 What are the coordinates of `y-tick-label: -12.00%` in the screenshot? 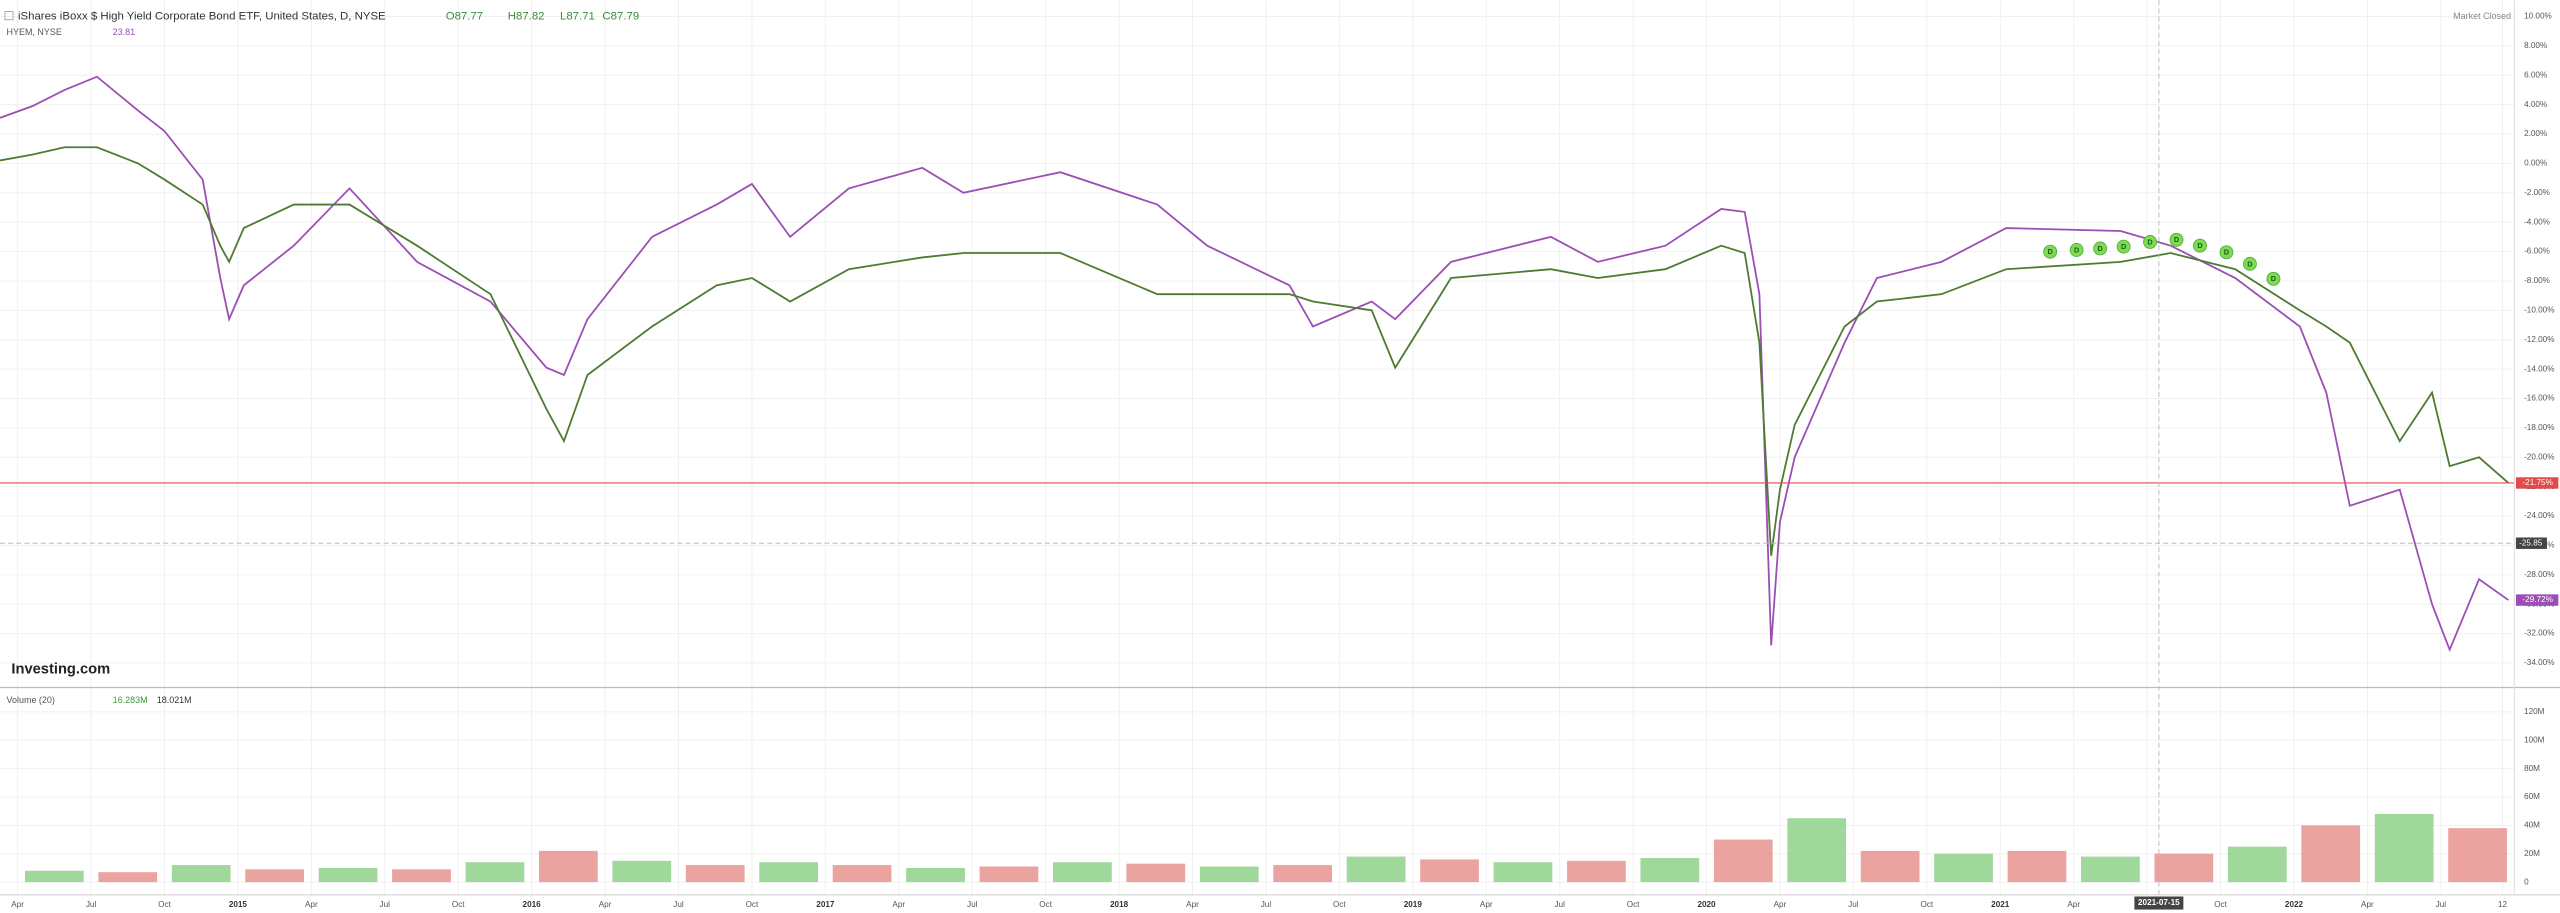 It's located at (2539, 339).